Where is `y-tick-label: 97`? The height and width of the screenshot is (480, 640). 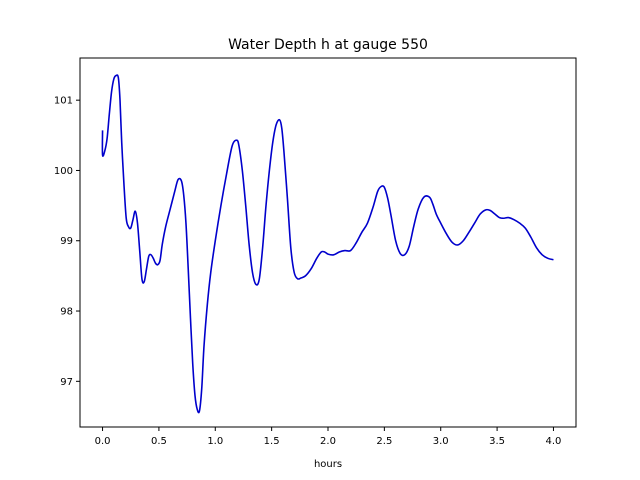 y-tick-label: 97 is located at coordinates (66, 382).